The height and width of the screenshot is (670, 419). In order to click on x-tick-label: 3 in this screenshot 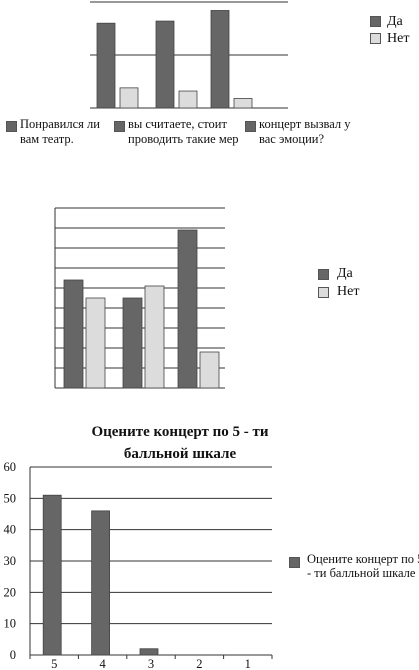, I will do `click(151, 663)`.